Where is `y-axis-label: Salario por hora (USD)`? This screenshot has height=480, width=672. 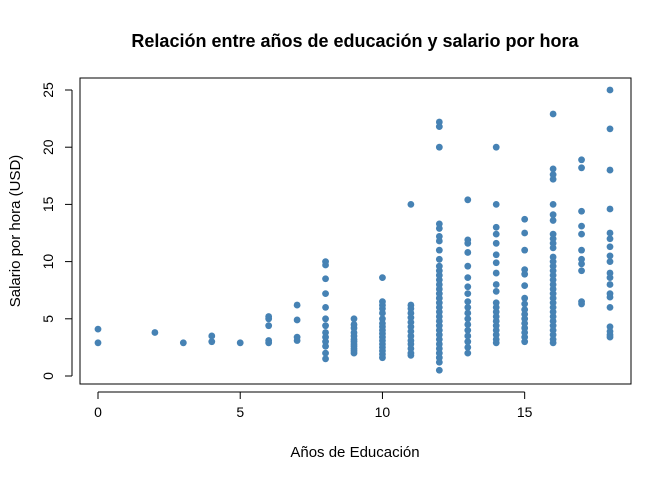
y-axis-label: Salario por hora (USD) is located at coordinates (15, 231).